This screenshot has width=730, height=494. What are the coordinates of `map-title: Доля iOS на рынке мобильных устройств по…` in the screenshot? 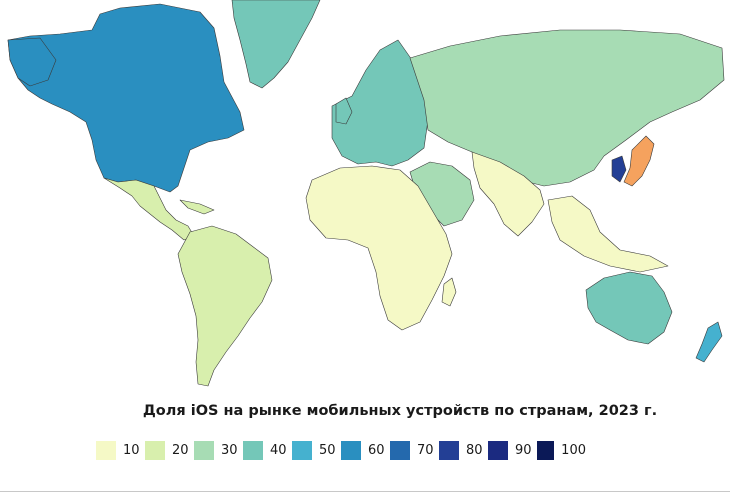 It's located at (400, 411).